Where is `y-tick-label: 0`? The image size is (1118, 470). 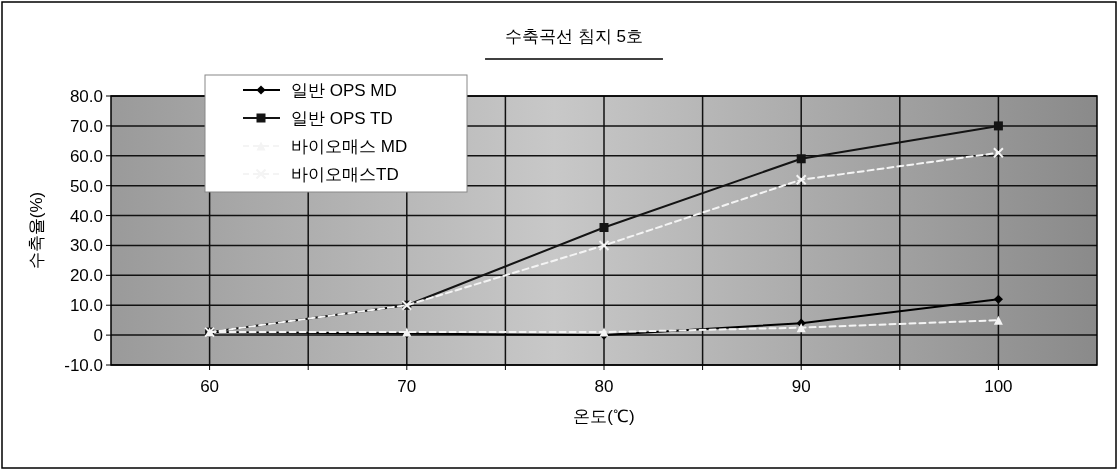 y-tick-label: 0 is located at coordinates (98, 336).